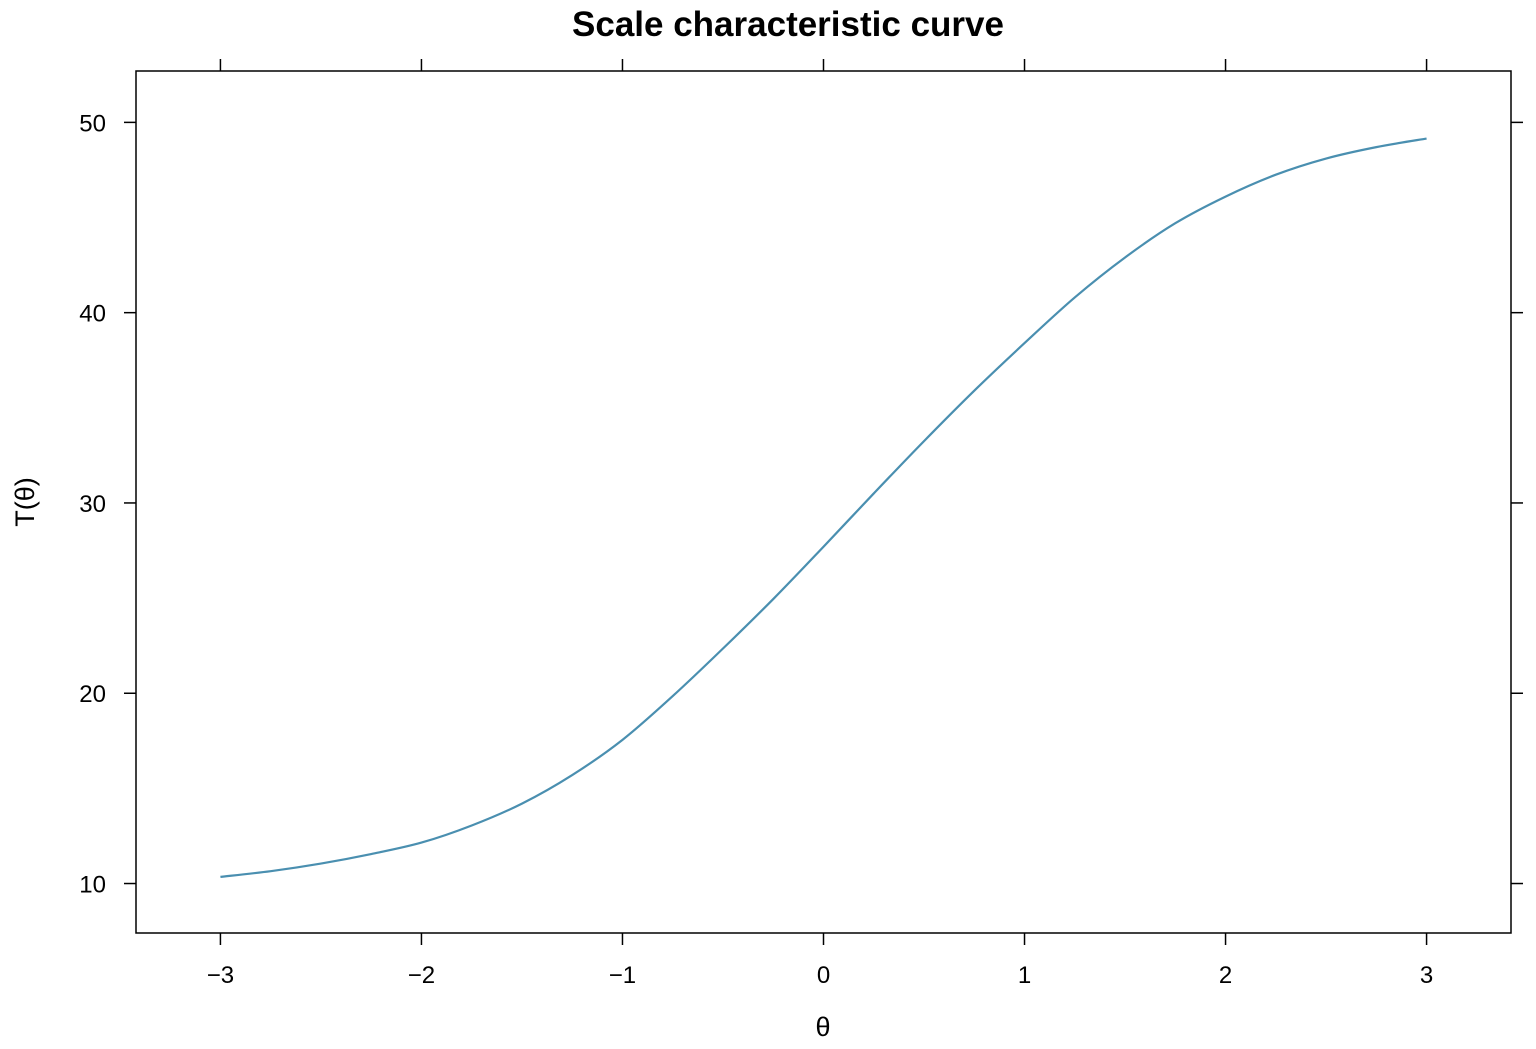  What do you see at coordinates (25, 502) in the screenshot?
I see `y-axis-label: T(θ)` at bounding box center [25, 502].